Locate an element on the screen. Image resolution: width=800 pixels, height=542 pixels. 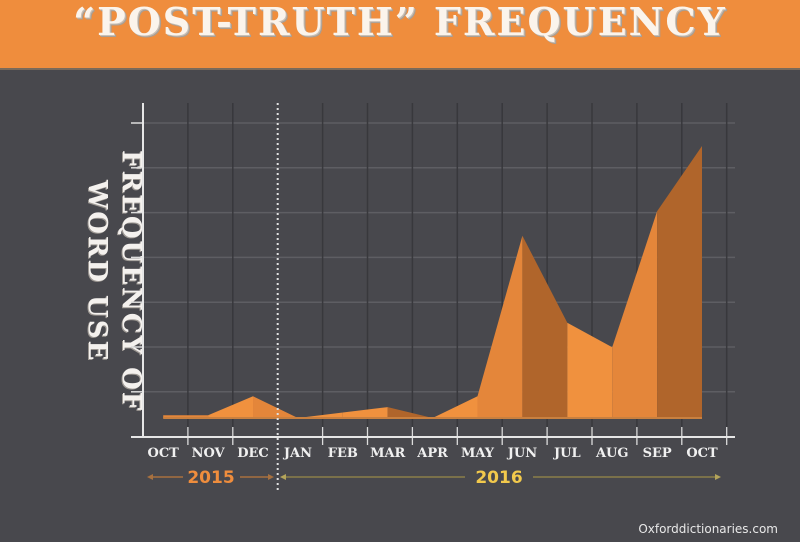
x-axis-labels: OCT NOV DEC JAN FEB MAR APR MAY JUN JUL AUG SEP OCT is located at coordinates (433, 453).